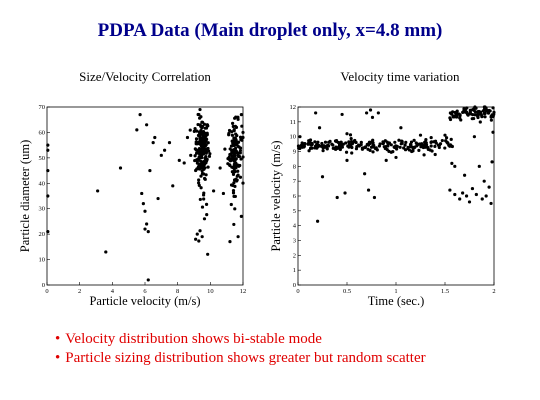  I want to click on x-tick-label: 12, so click(243, 291).